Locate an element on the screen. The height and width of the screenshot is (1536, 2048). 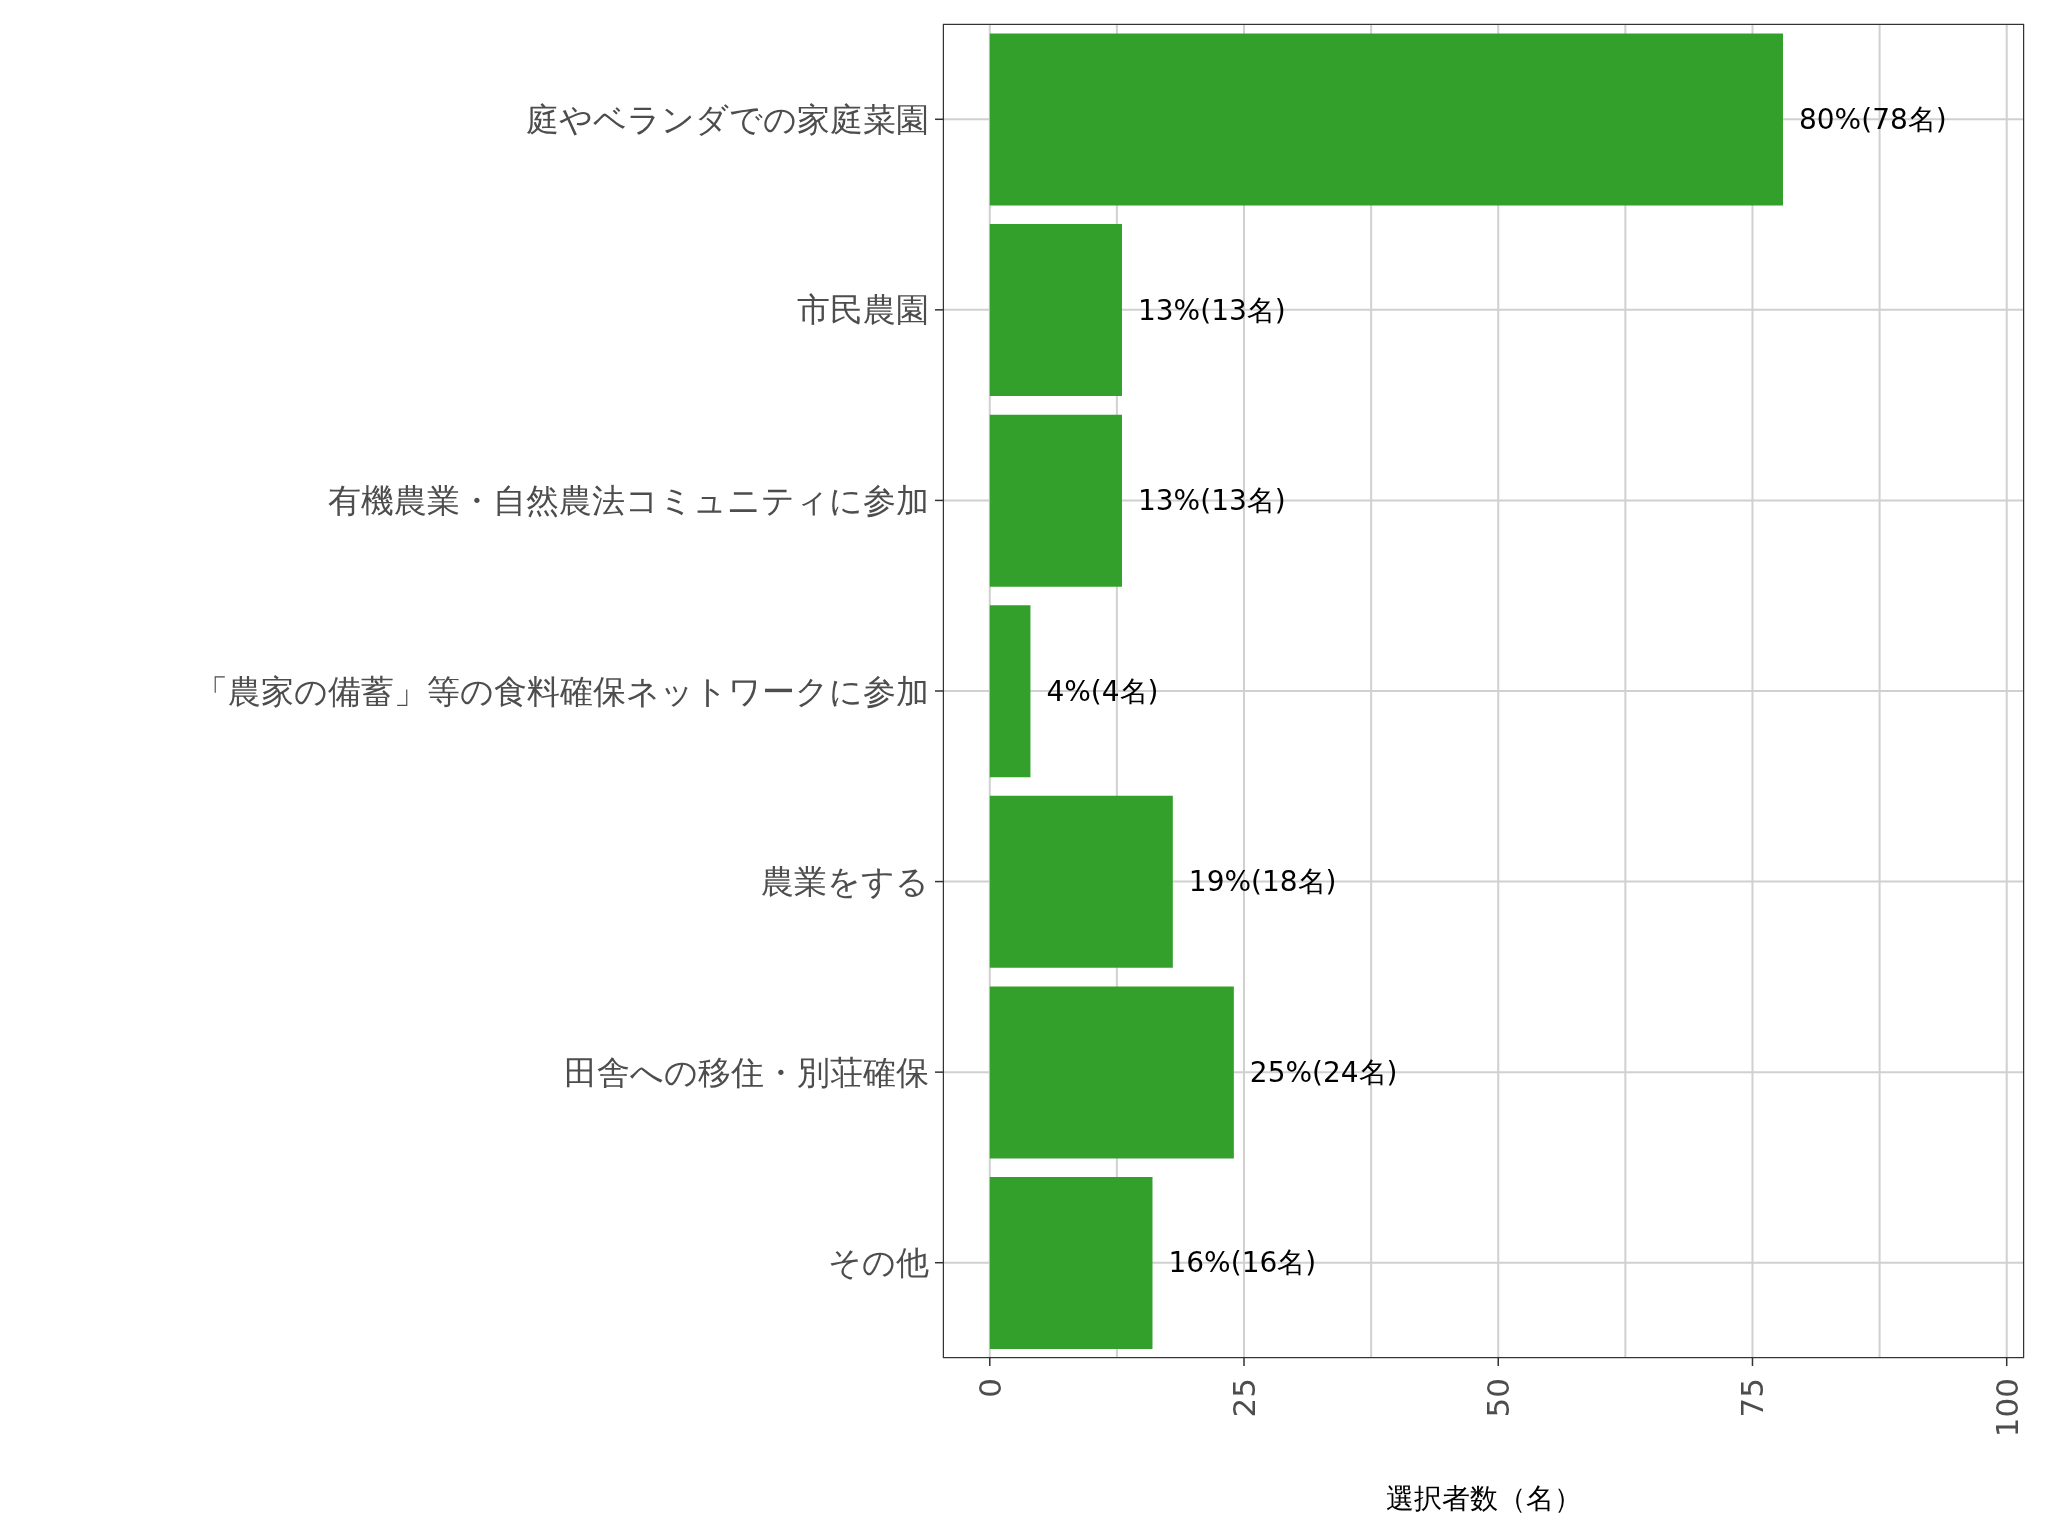
data-label: 25%(24名) is located at coordinates (1323, 1072).